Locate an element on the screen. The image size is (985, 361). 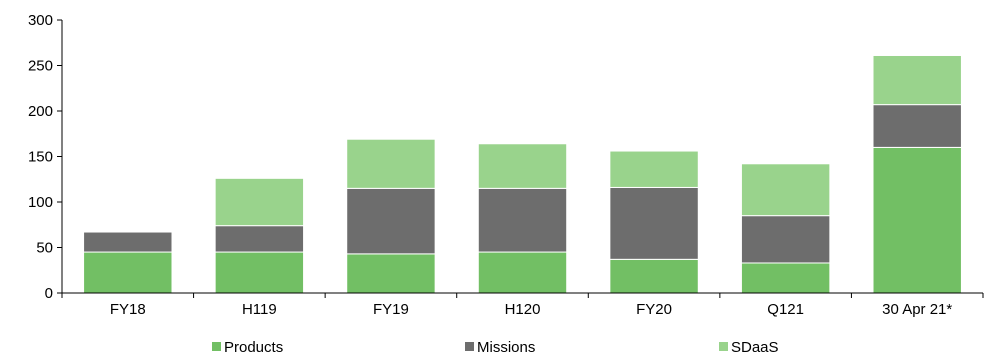
bar-missions-q121 is located at coordinates (785, 239).